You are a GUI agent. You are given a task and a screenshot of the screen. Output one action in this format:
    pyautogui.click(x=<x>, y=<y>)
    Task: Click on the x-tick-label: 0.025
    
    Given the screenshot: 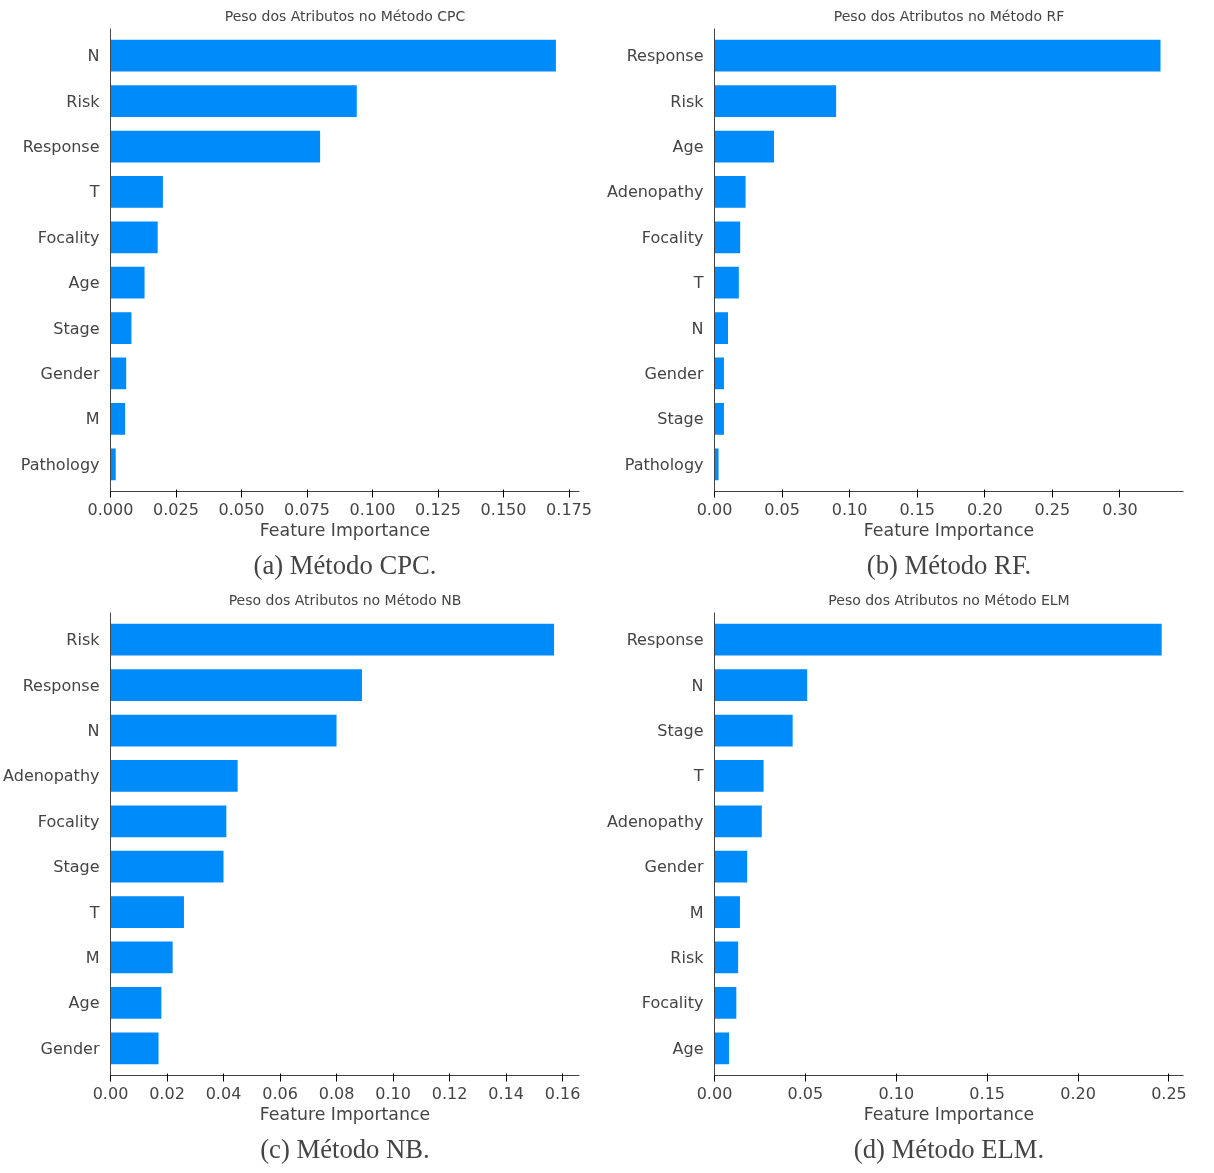 What is the action you would take?
    pyautogui.click(x=176, y=509)
    